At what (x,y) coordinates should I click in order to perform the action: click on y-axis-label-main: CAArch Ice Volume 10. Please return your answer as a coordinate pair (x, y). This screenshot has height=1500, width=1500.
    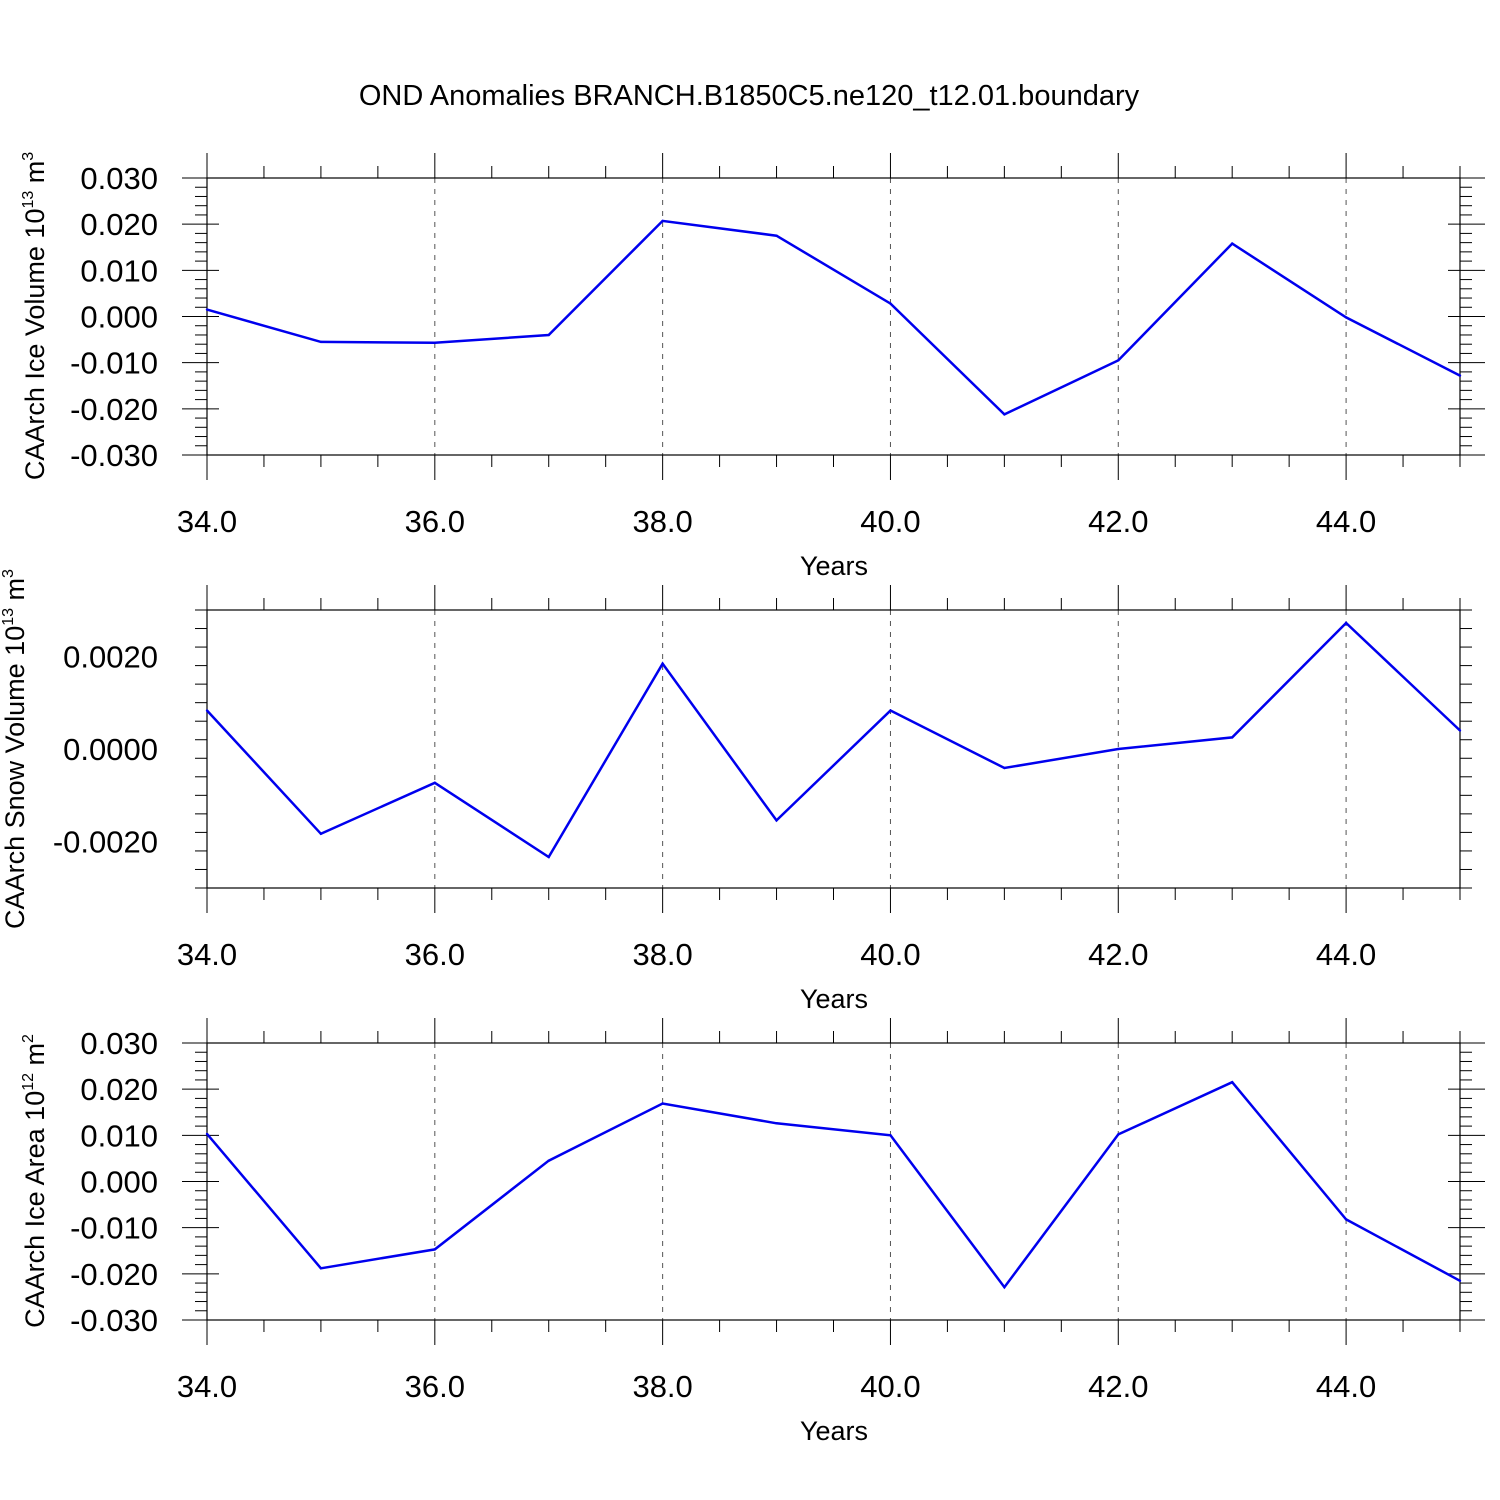
    Looking at the image, I should click on (35, 345).